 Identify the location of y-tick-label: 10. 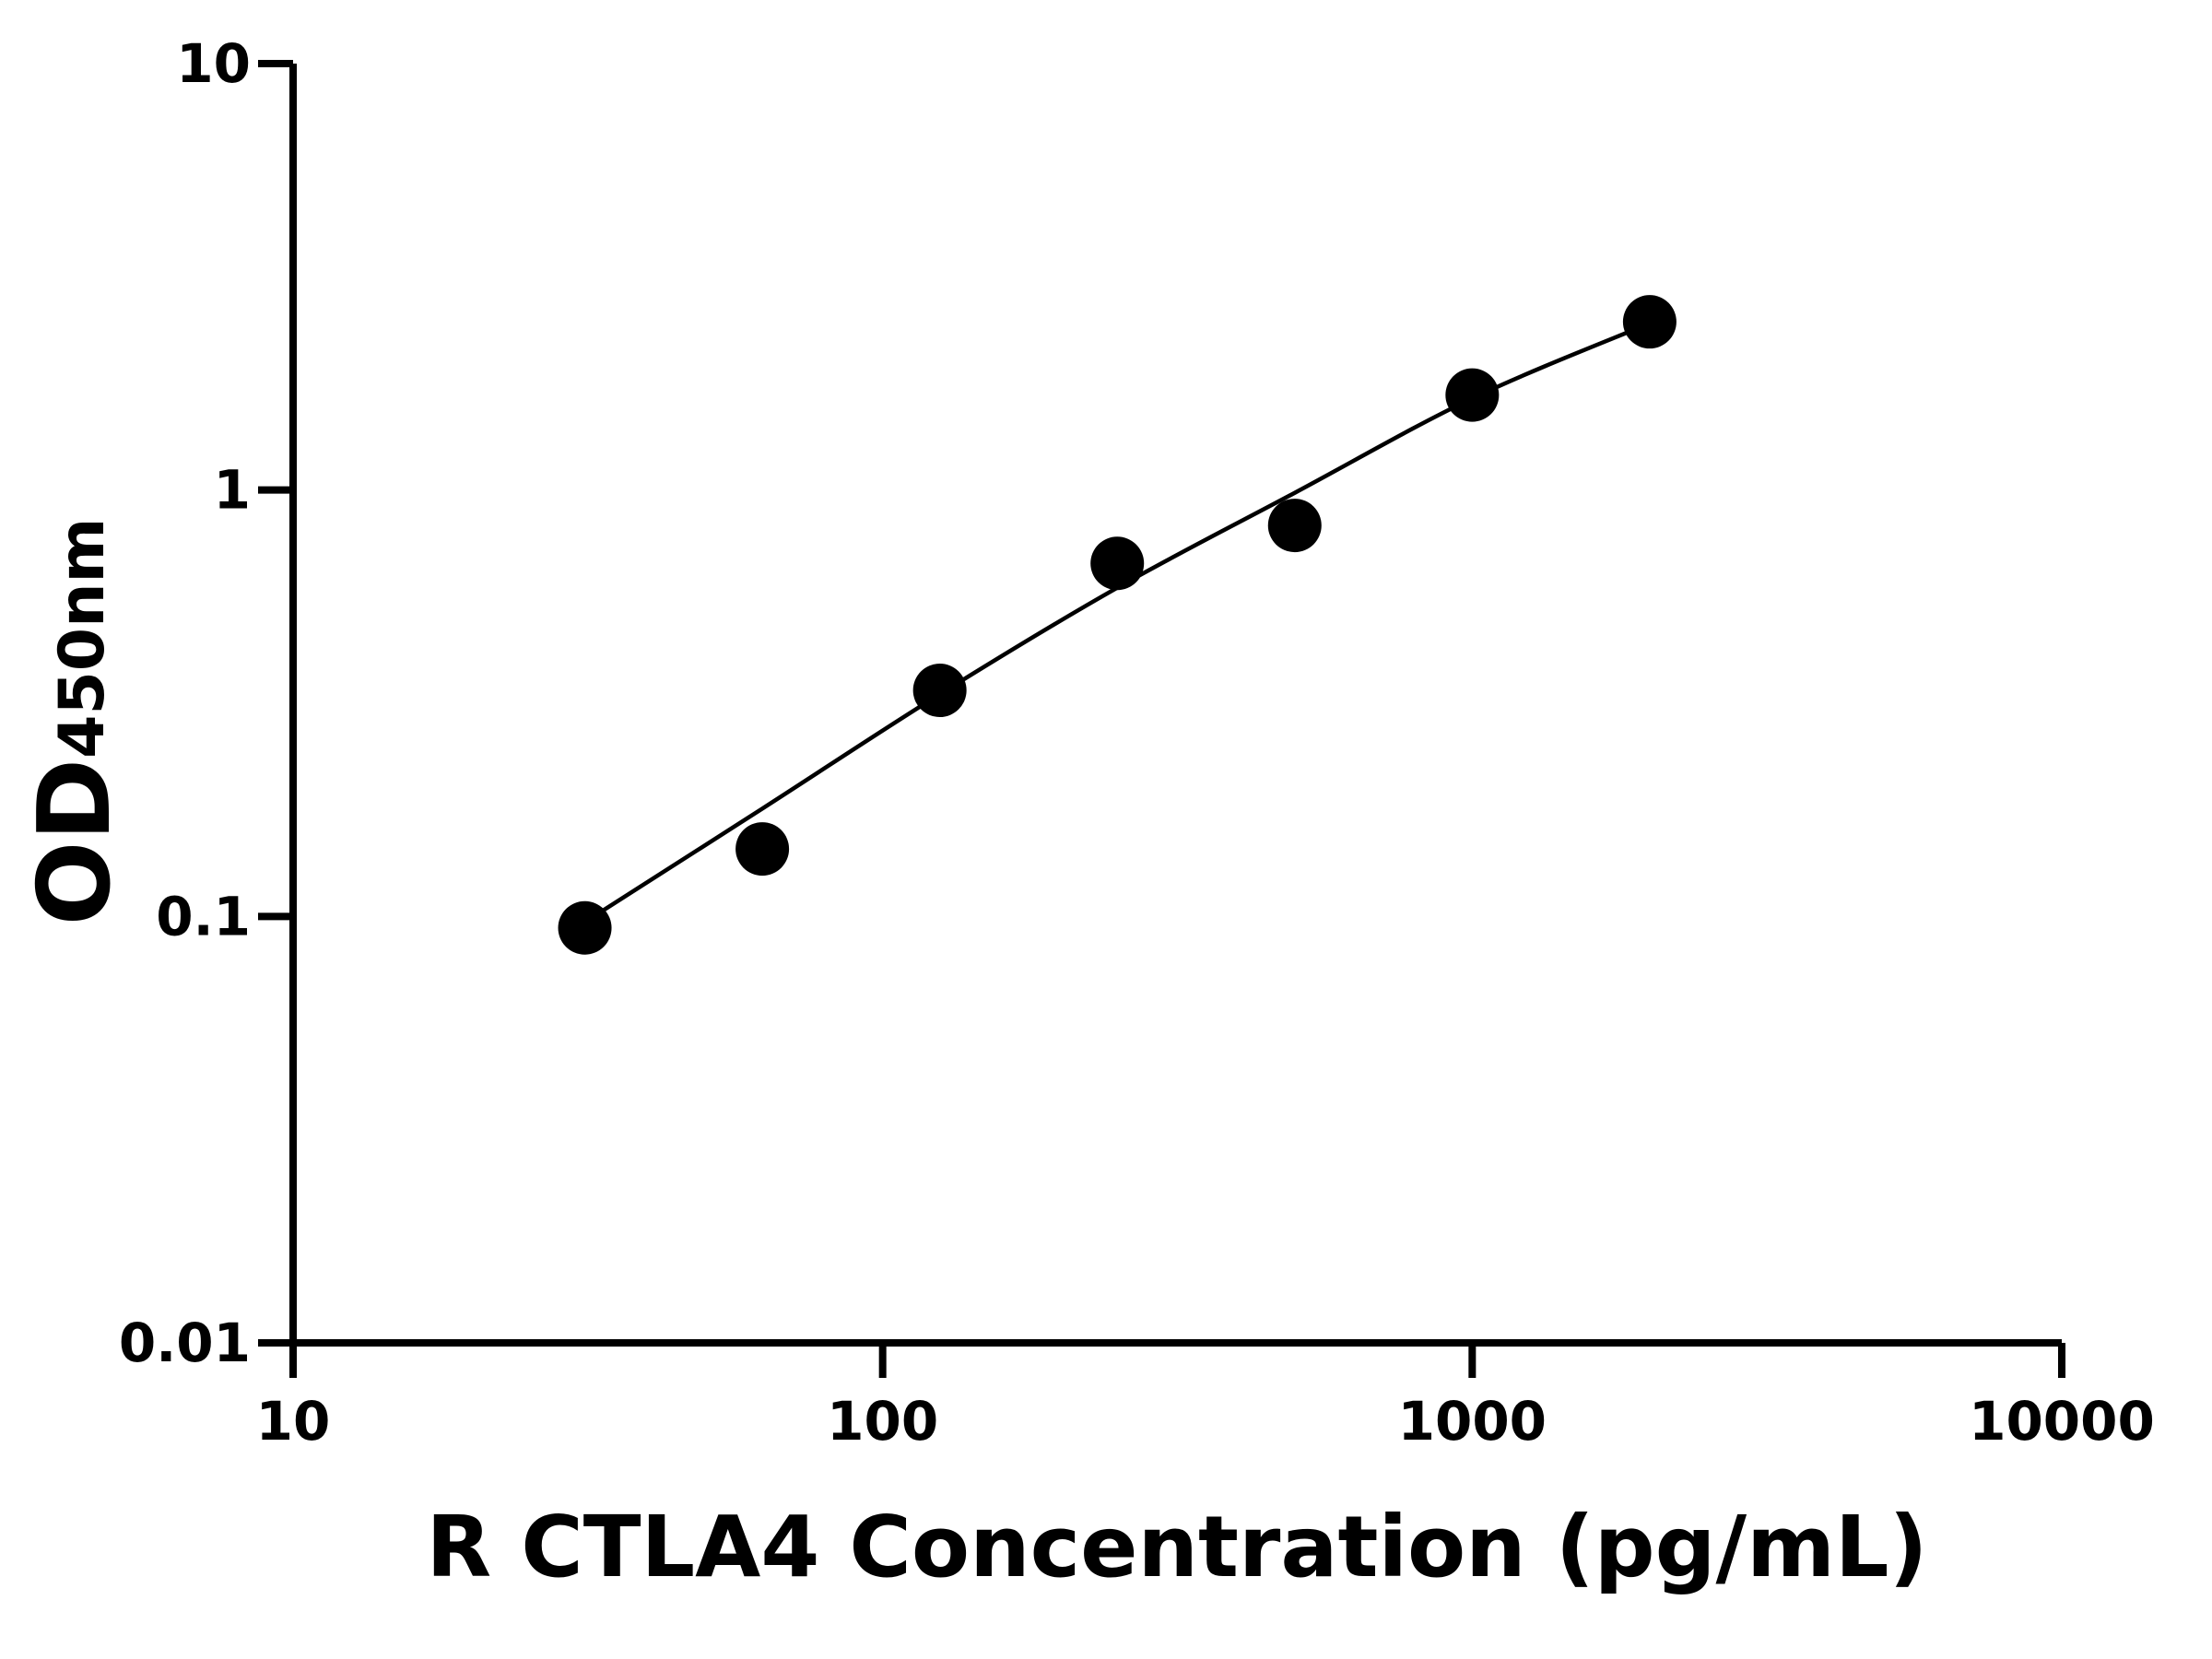
(213, 63).